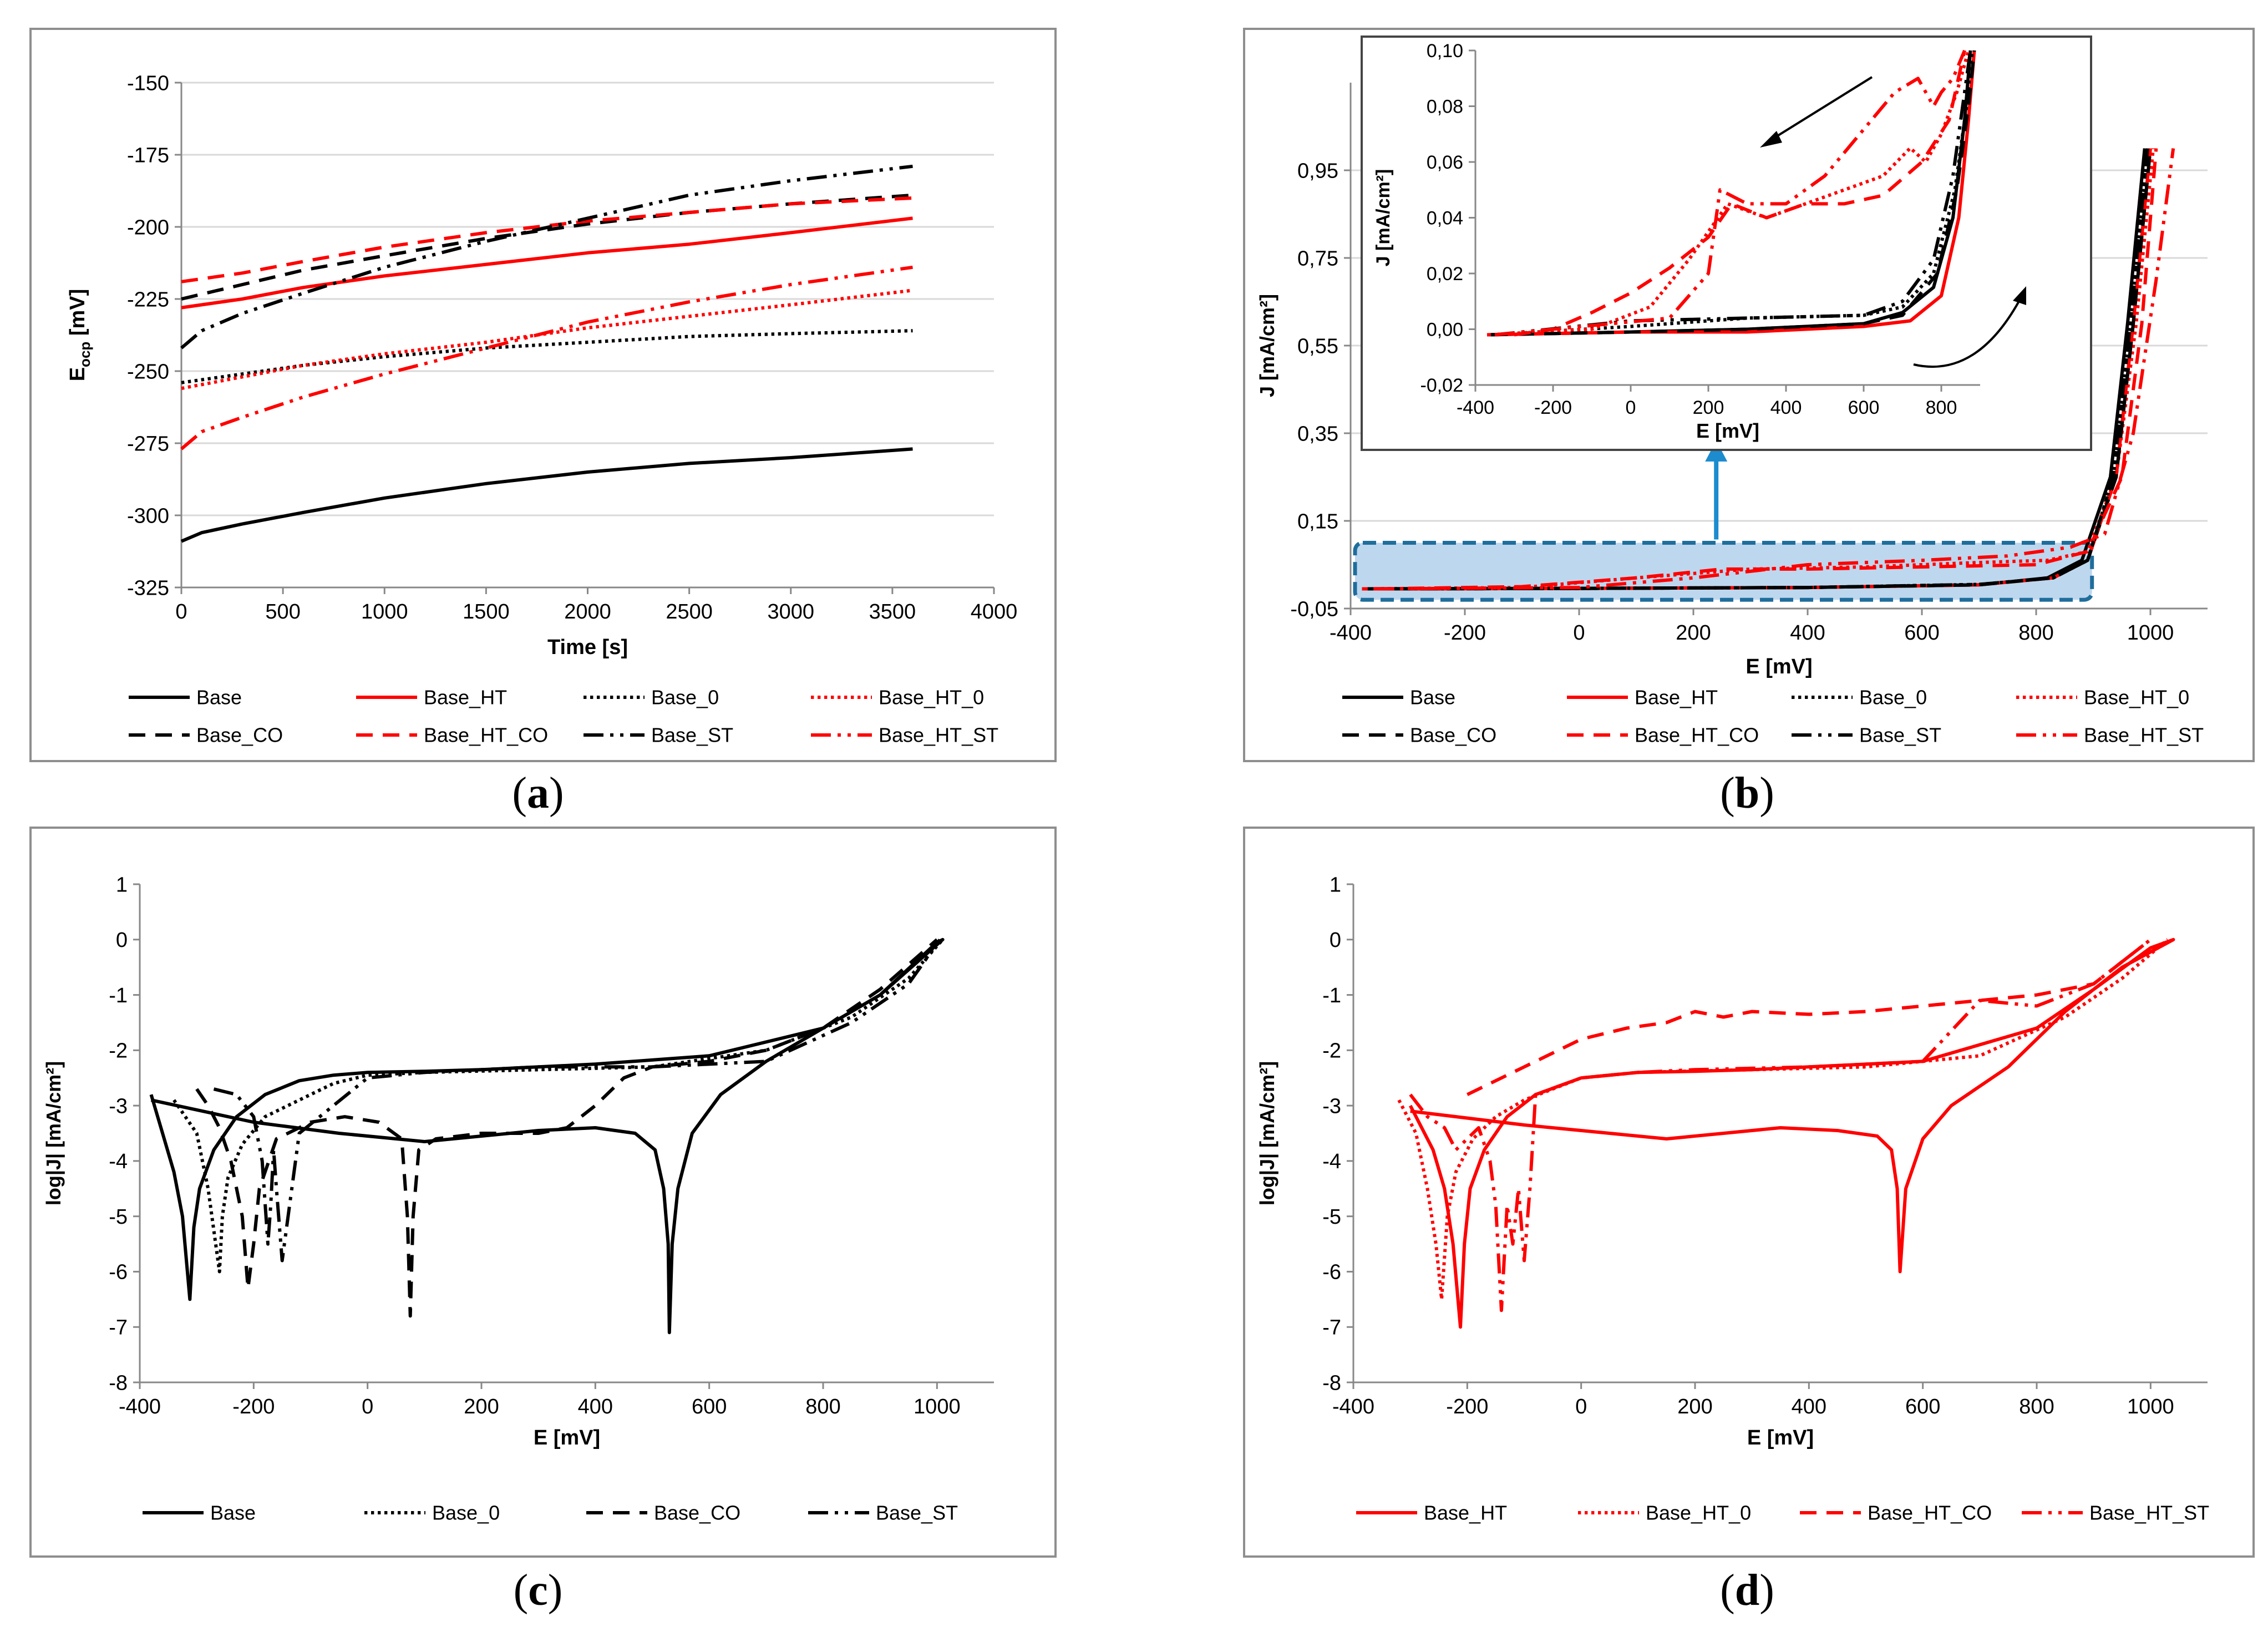  I want to click on y-axis-title: Eocp [mV], so click(80, 335).